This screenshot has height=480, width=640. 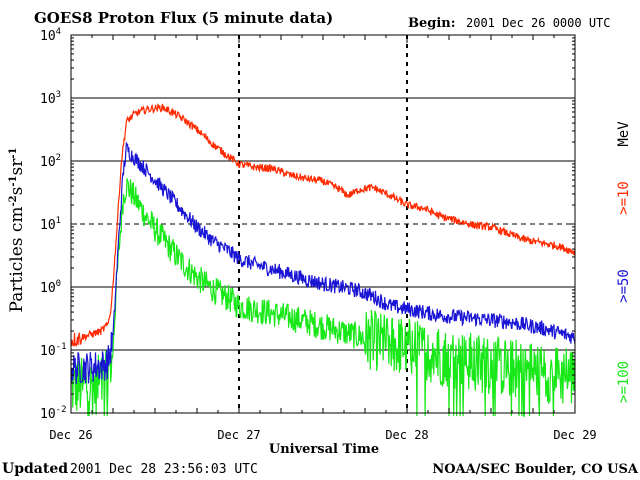 What do you see at coordinates (58, 32) in the screenshot?
I see `y-tick-exponent: 4` at bounding box center [58, 32].